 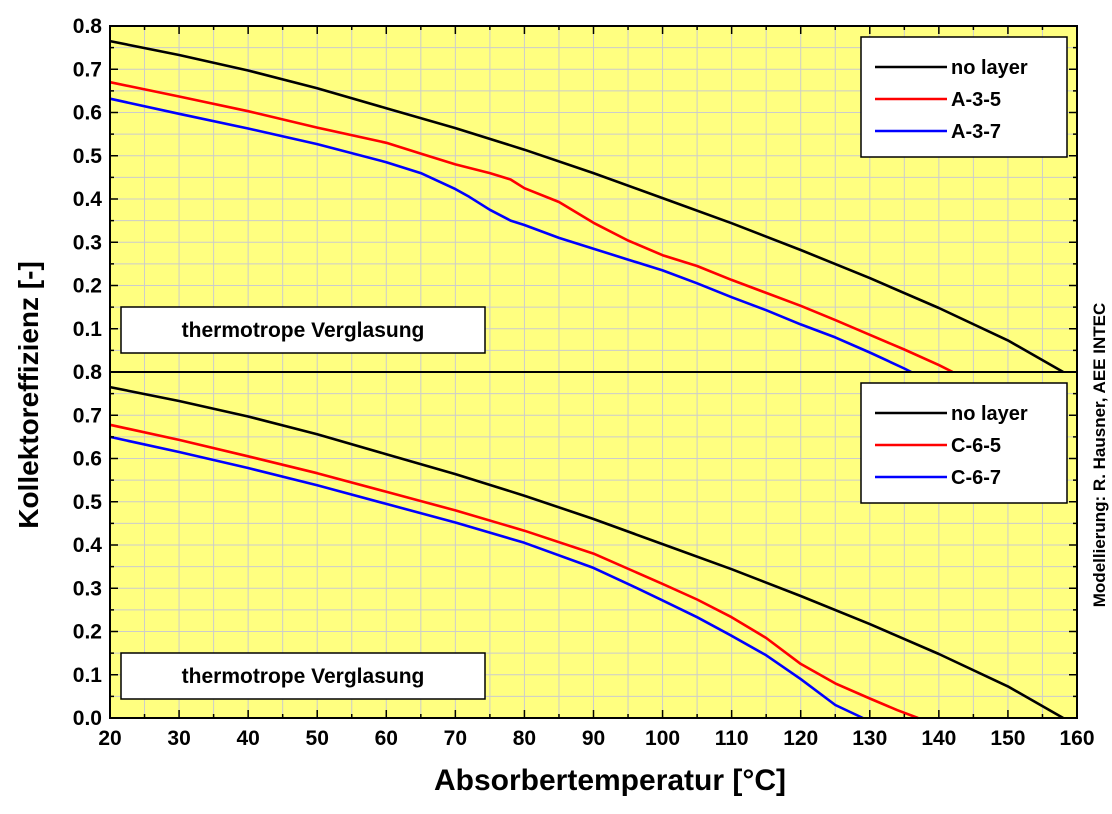 I want to click on x-tick-label: 140, so click(x=938, y=738).